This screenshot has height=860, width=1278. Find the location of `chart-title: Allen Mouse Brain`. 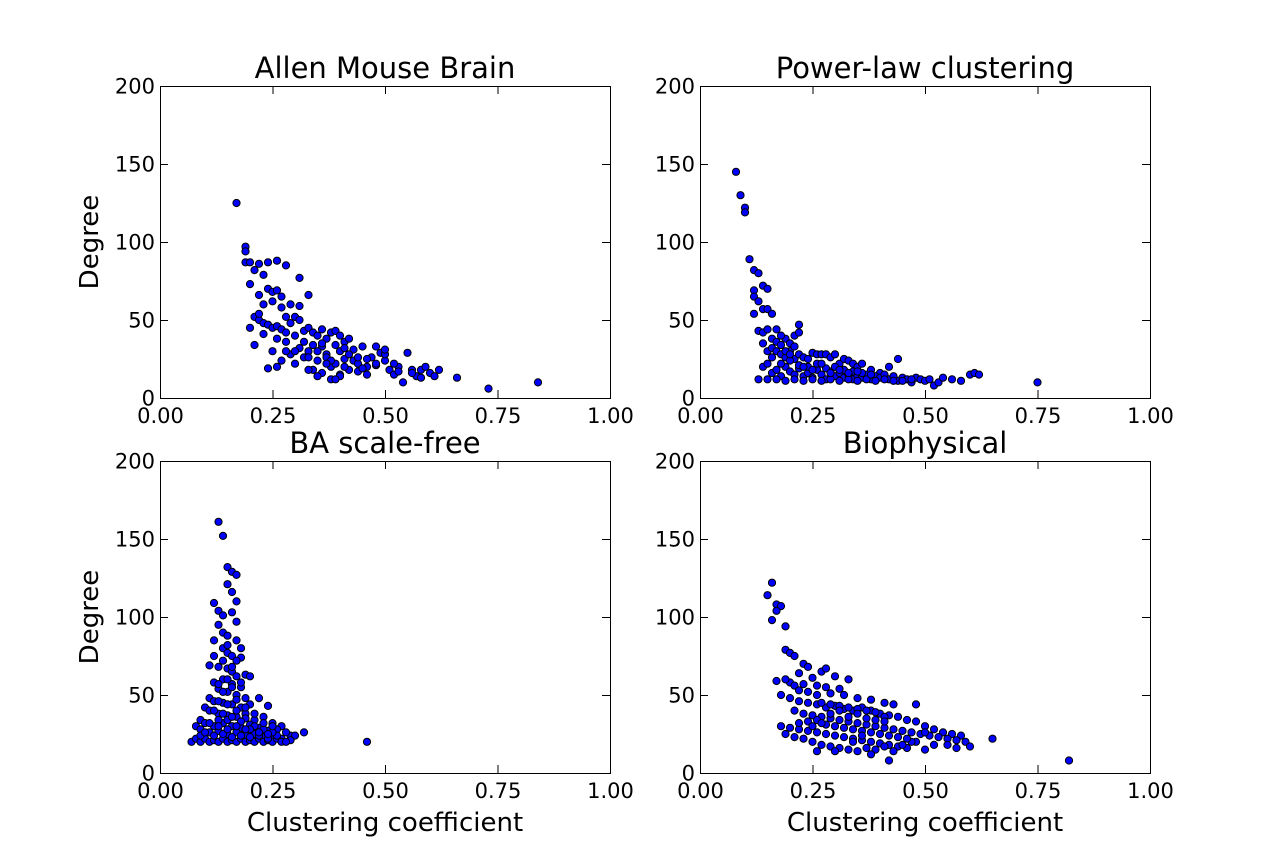

chart-title: Allen Mouse Brain is located at coordinates (385, 68).